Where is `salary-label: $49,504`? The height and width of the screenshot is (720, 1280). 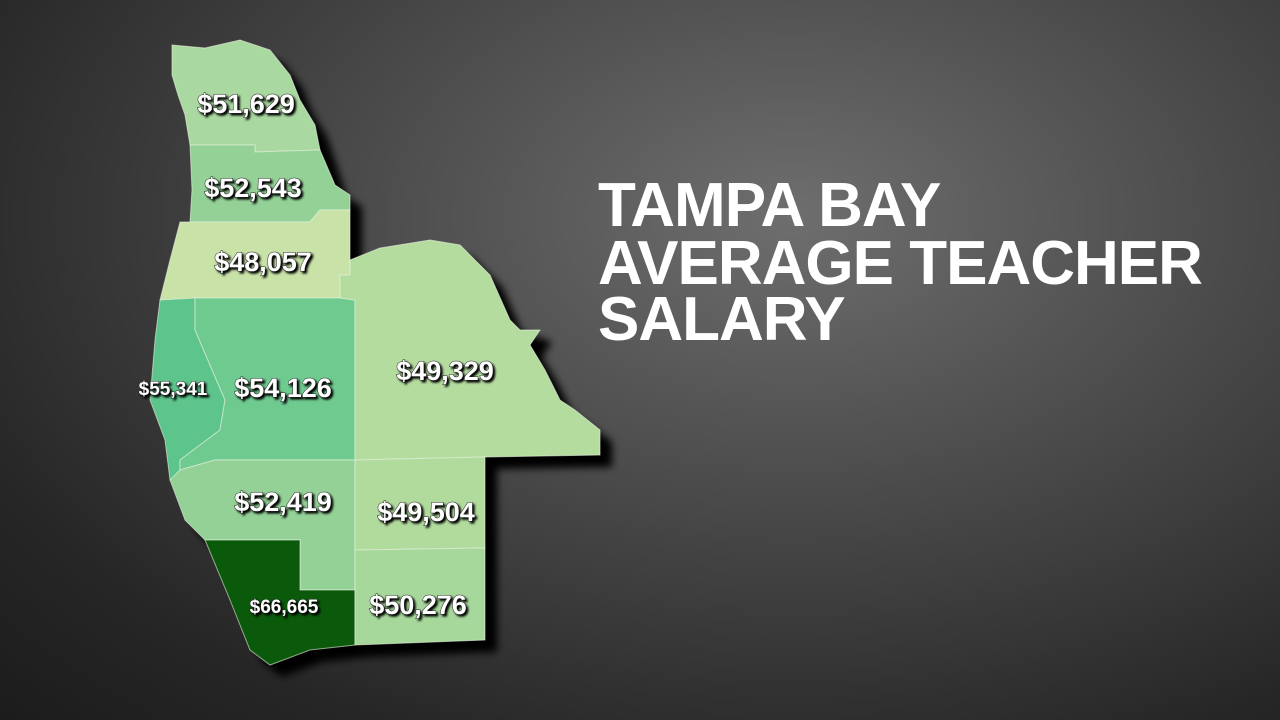
salary-label: $49,504 is located at coordinates (426, 512).